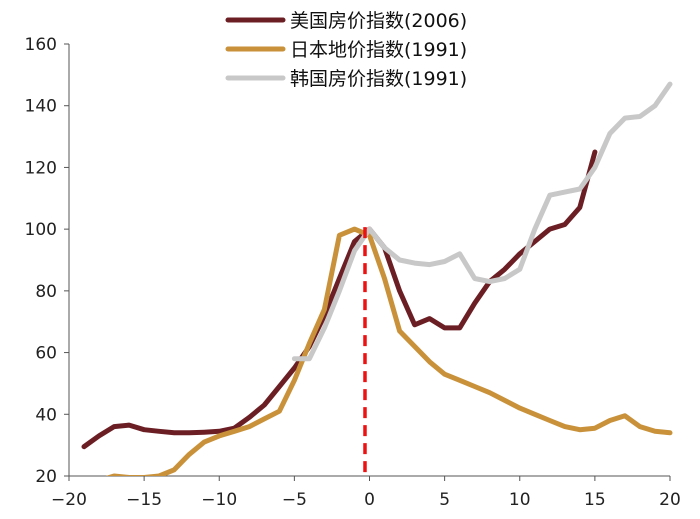 Image resolution: width=700 pixels, height=519 pixels. Describe the element at coordinates (144, 500) in the screenshot. I see `x-tick-label: −15` at that location.